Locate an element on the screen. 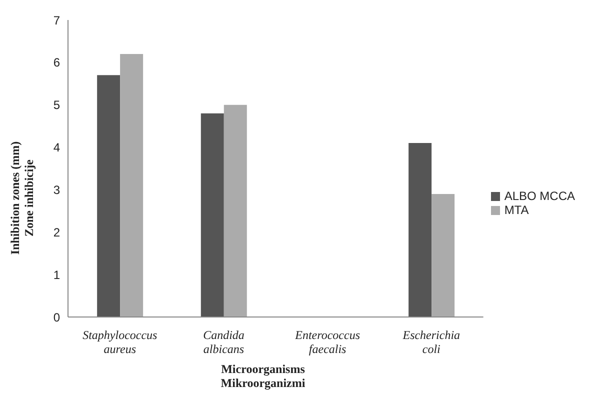  y-tick-label: 0 is located at coordinates (56, 317).